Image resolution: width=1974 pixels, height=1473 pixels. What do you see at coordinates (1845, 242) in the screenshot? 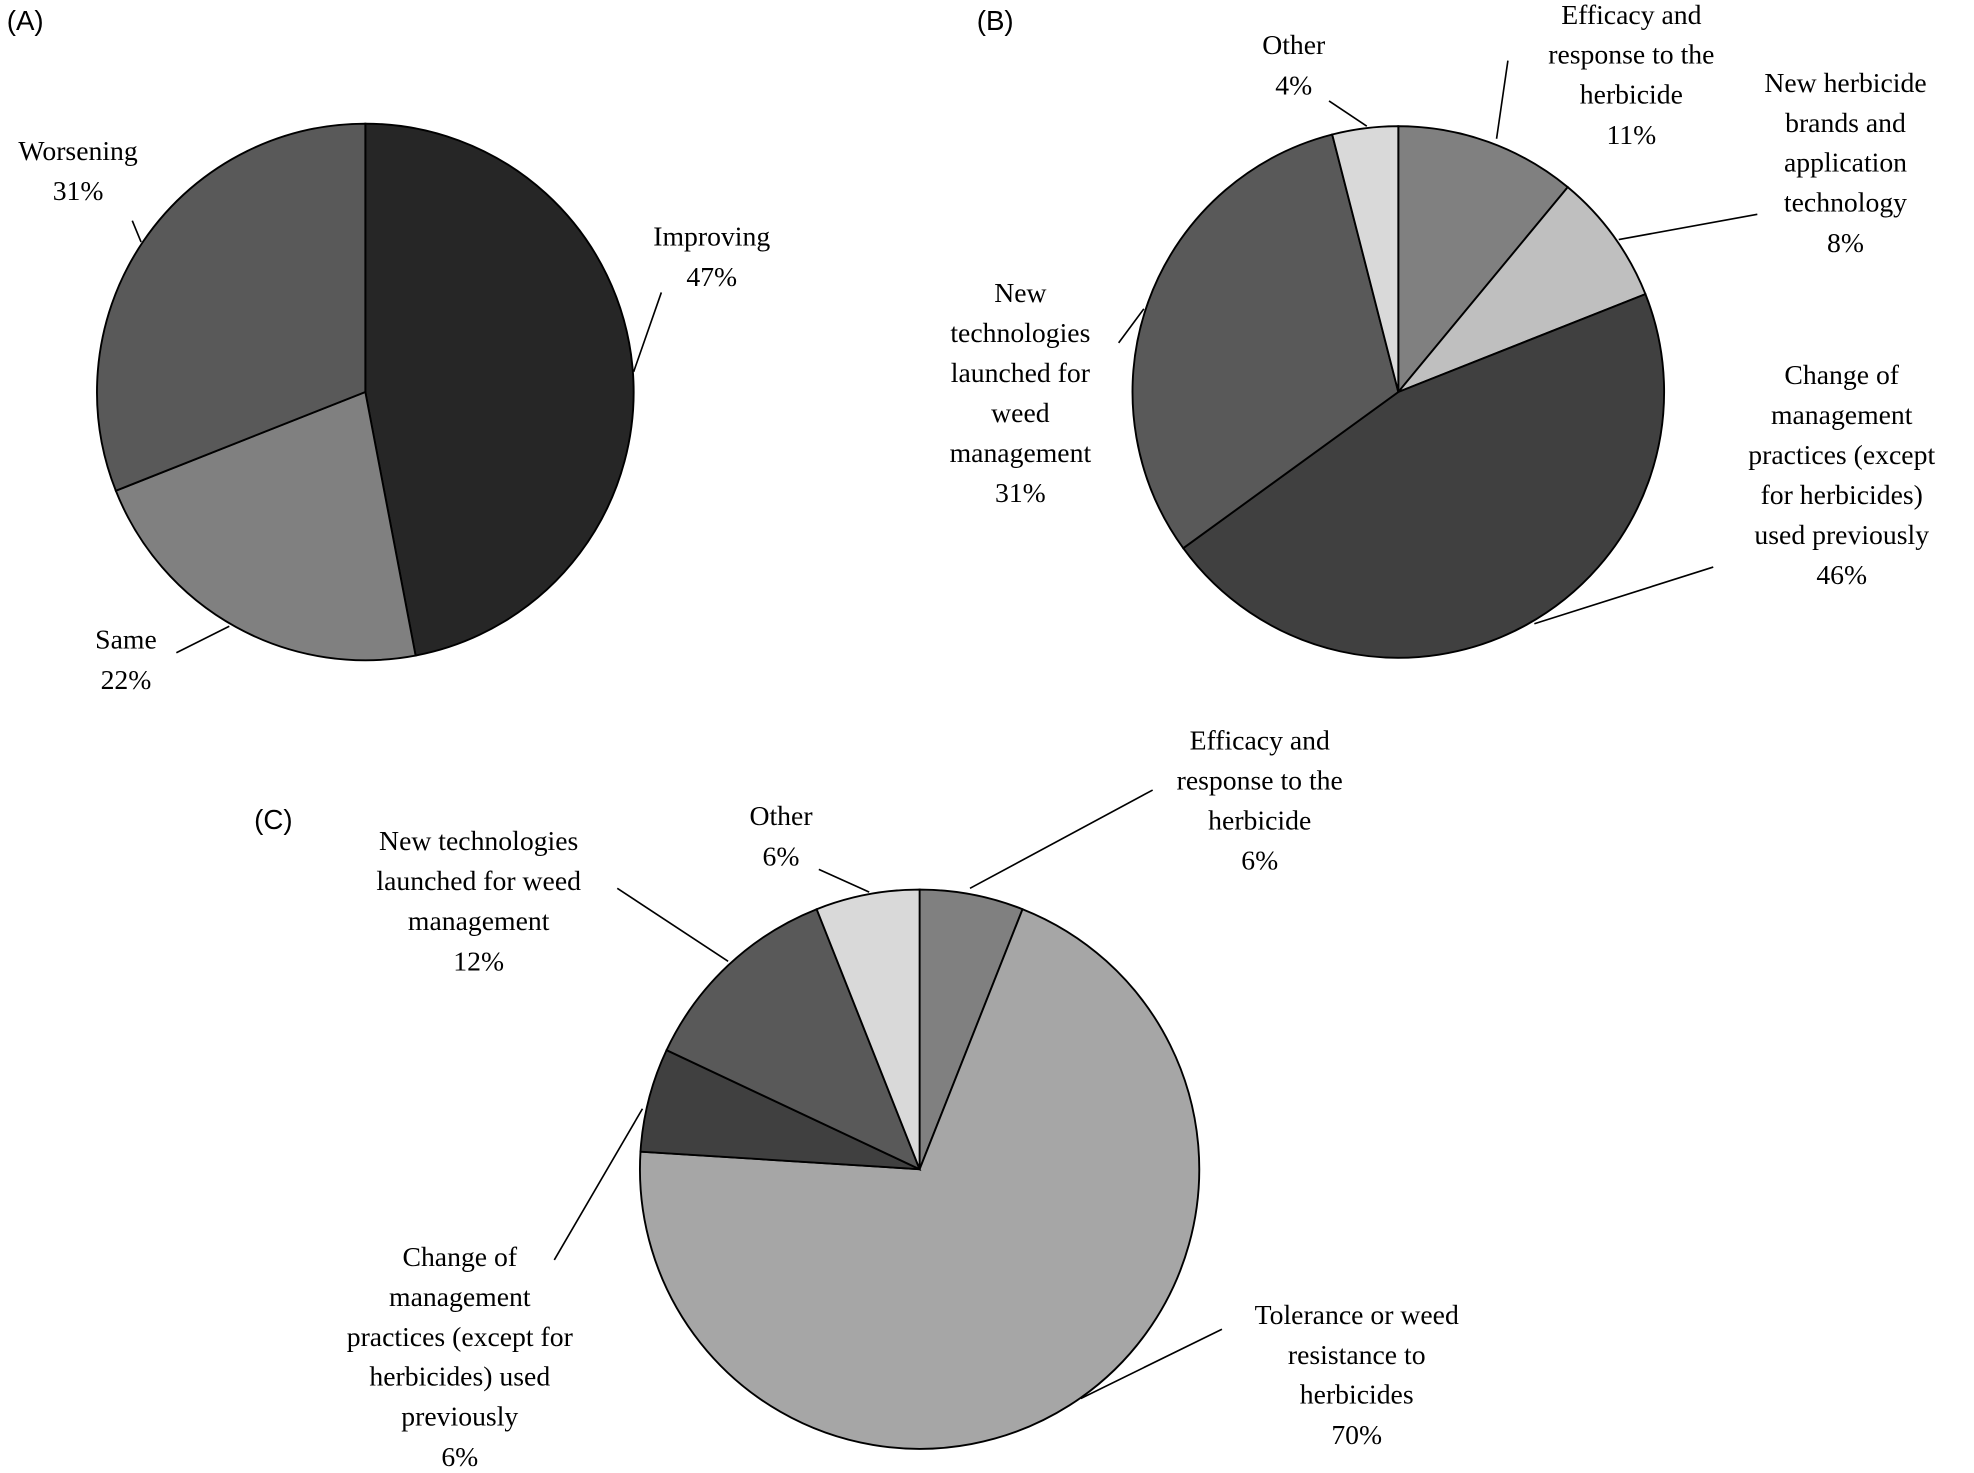
I see `value-label: 8%` at bounding box center [1845, 242].